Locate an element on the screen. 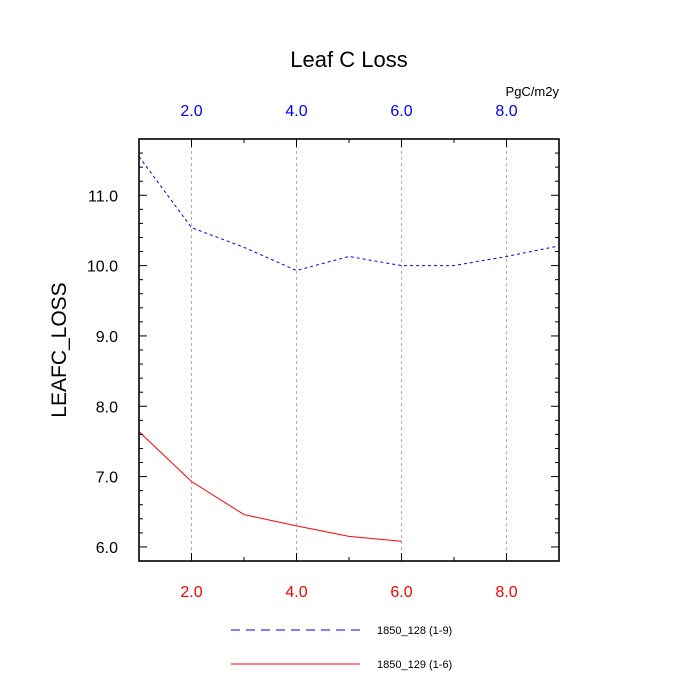 The height and width of the screenshot is (700, 700). y-tick-label: 8.0 is located at coordinates (107, 407).